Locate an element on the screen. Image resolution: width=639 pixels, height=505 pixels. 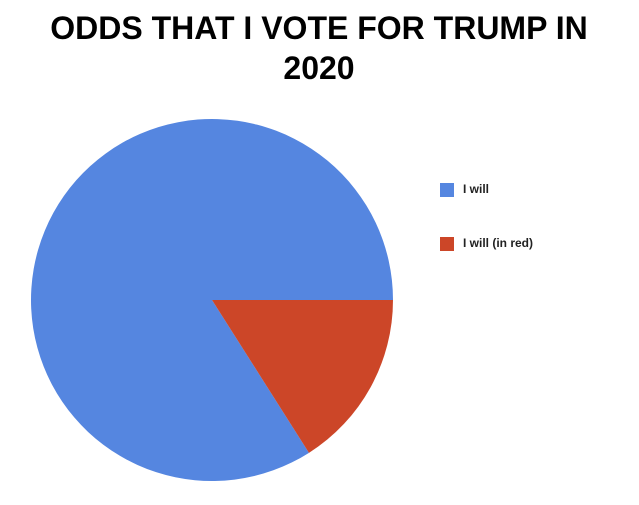
pie-slice is located at coordinates (302, 376).